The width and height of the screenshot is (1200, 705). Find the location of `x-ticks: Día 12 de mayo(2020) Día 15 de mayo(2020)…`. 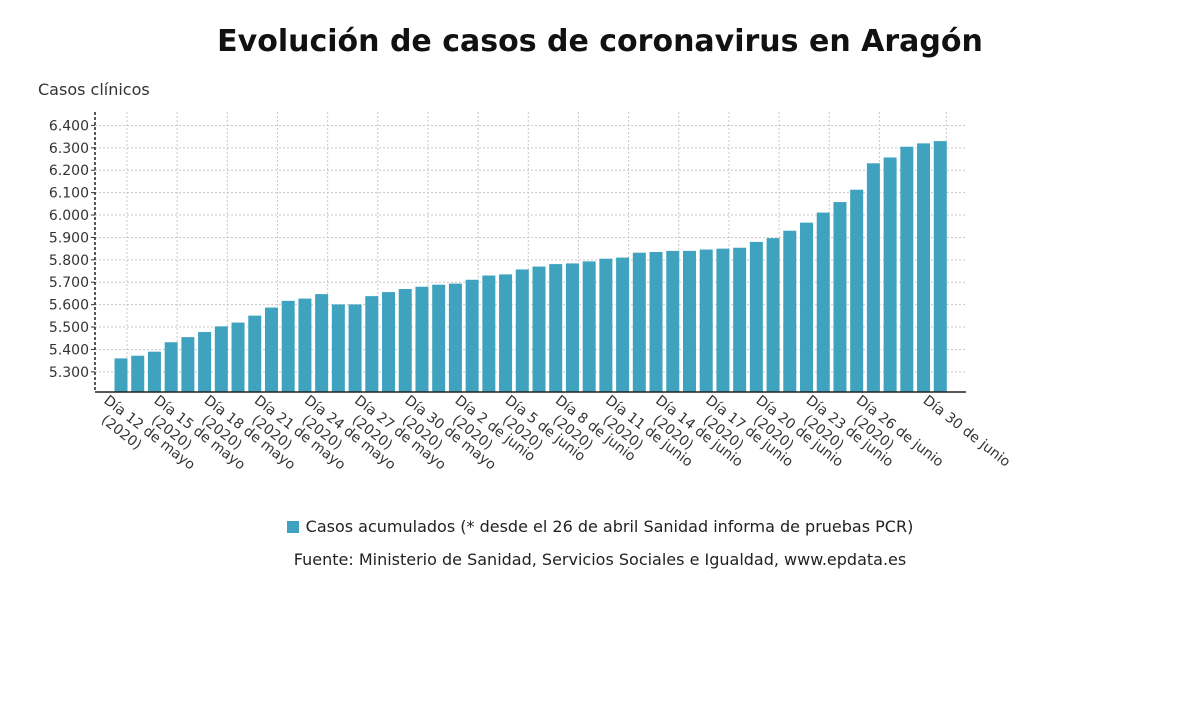

x-ticks: Día 12 de mayo(2020) Día 15 de mayo(2020)… is located at coordinates (555, 433).